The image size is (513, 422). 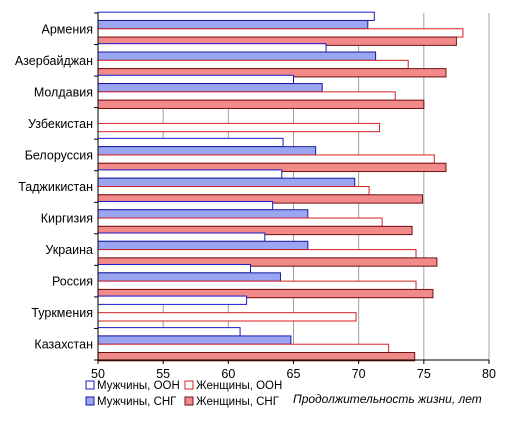 I want to click on x-tick-label: 80, so click(x=489, y=374).